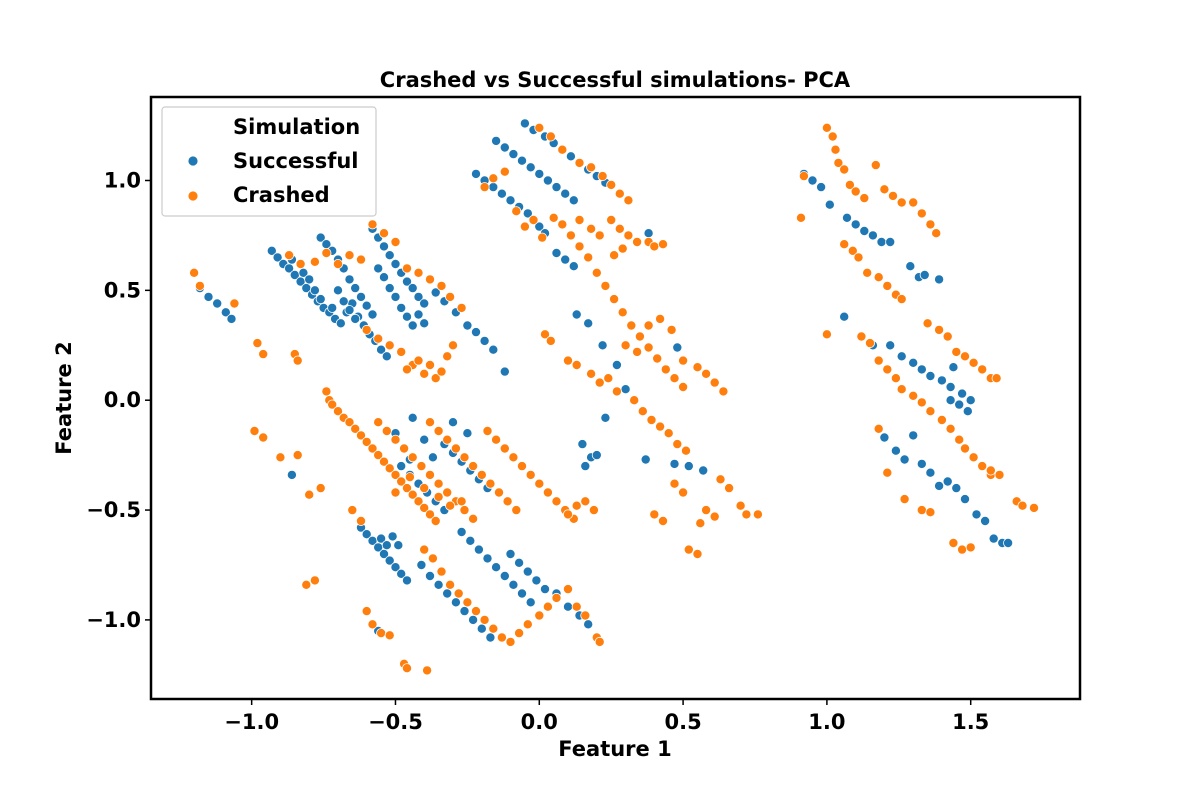 Image resolution: width=1200 pixels, height=800 pixels. Describe the element at coordinates (193, 196) in the screenshot. I see `legend-marker-crashed` at that location.